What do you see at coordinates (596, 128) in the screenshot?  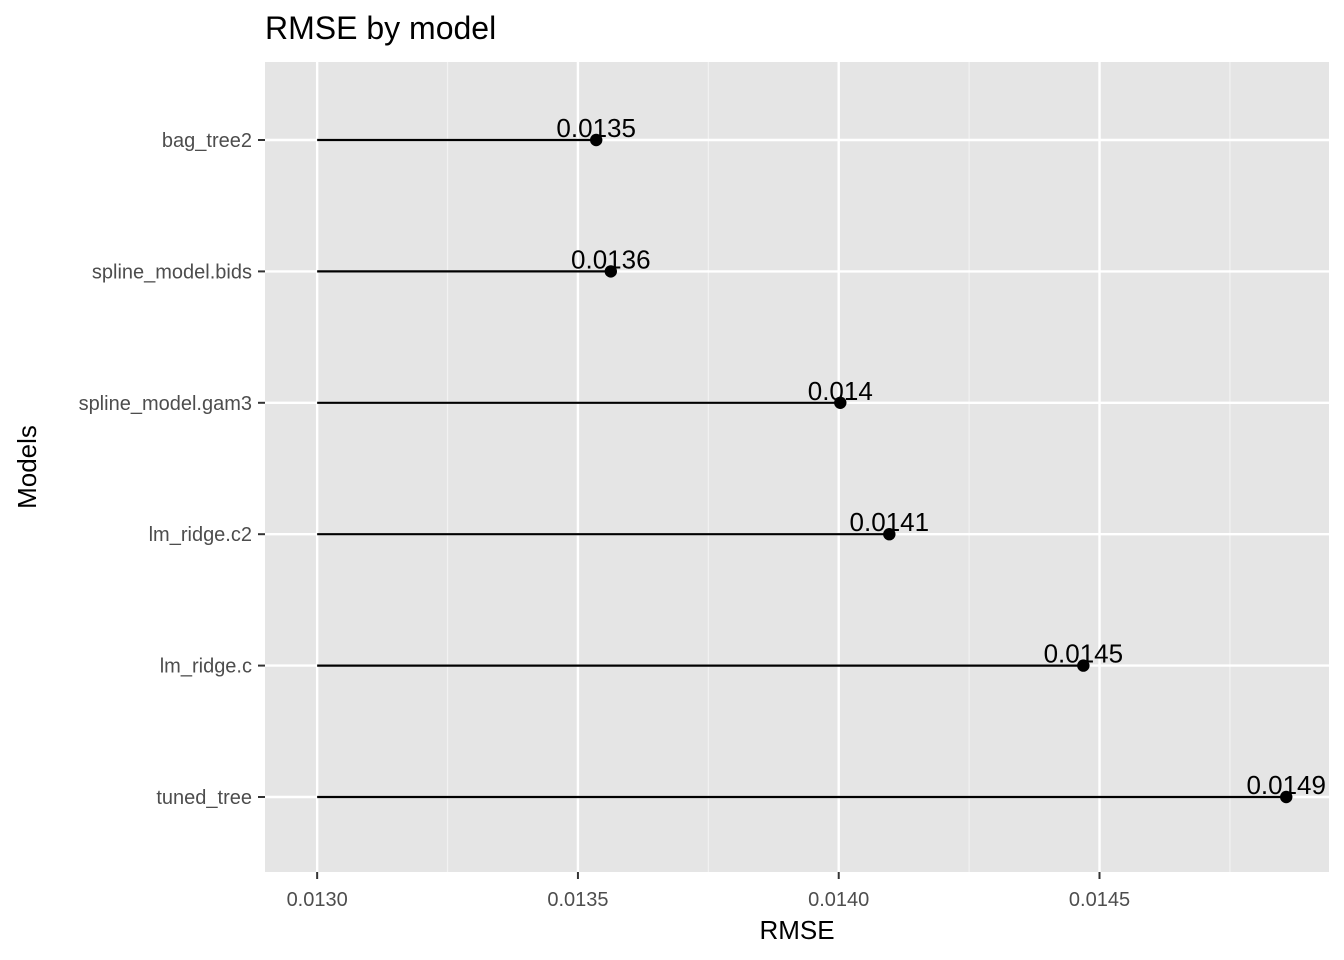 I see `value-label: 0.0135` at bounding box center [596, 128].